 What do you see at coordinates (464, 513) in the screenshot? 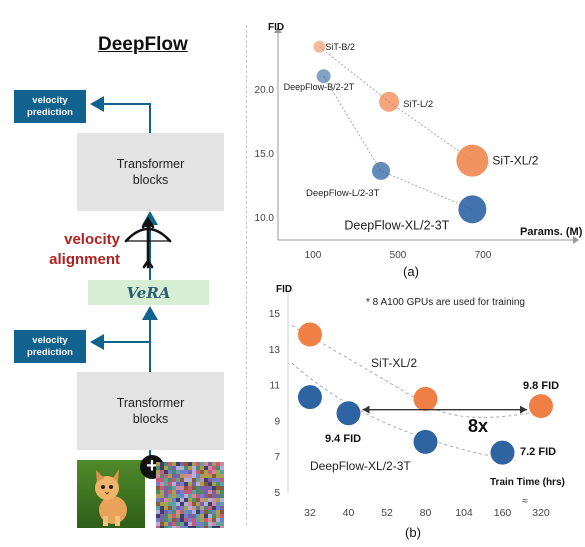
I see `chart-b-x-tick: 104` at bounding box center [464, 513].